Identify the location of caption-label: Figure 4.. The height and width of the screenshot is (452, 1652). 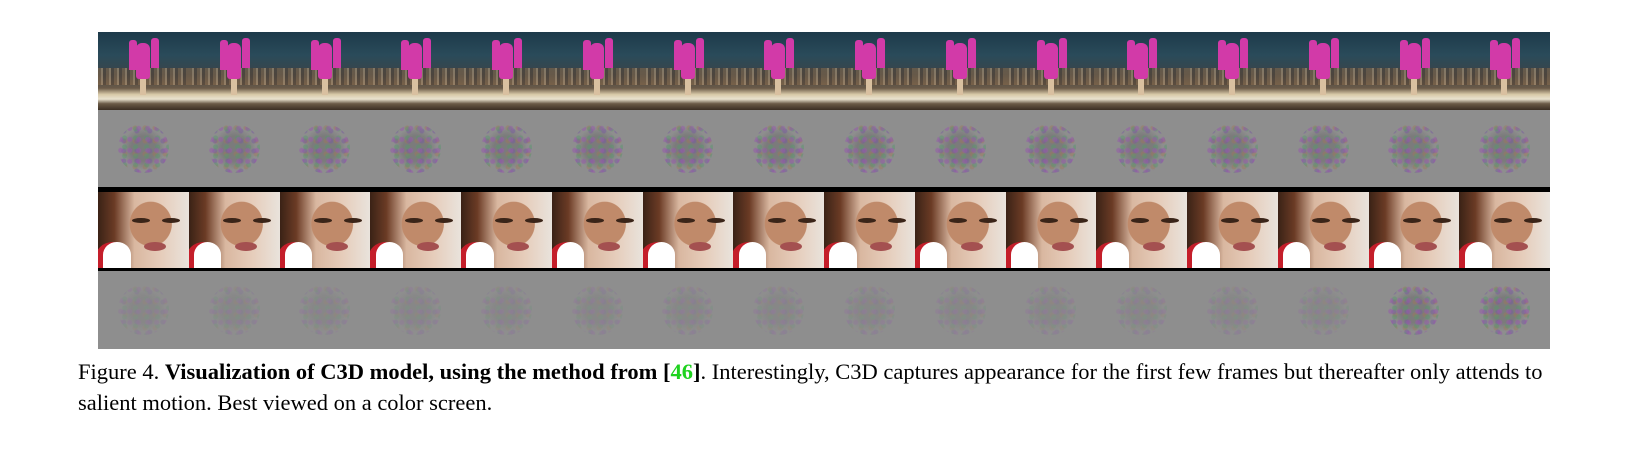
(119, 371).